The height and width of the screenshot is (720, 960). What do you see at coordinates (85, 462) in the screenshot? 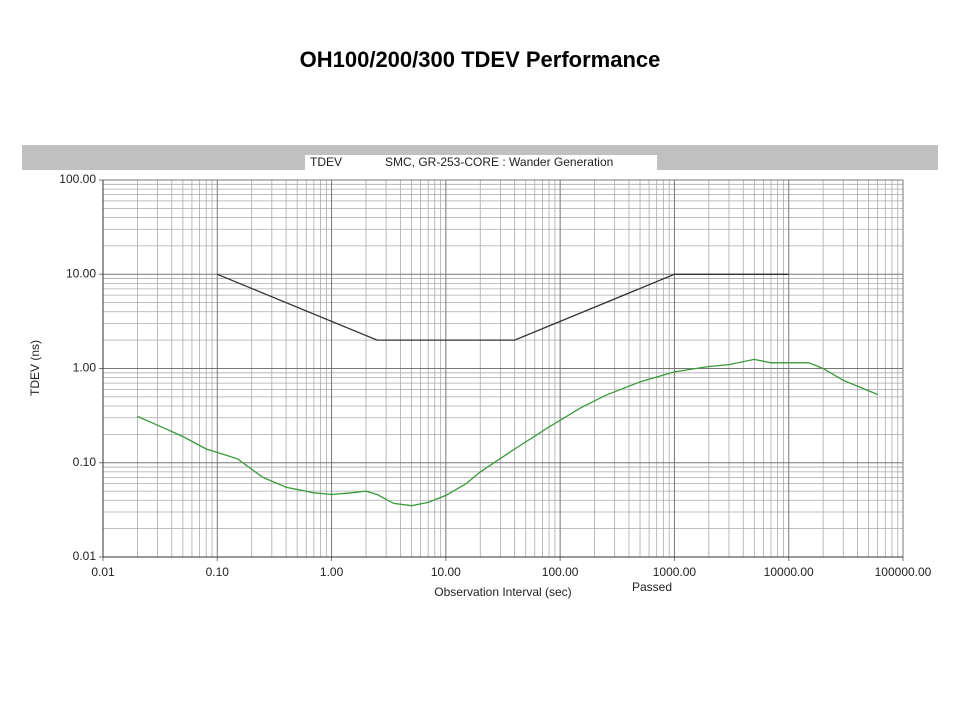
I see `y-tick-label: 0.10` at bounding box center [85, 462].